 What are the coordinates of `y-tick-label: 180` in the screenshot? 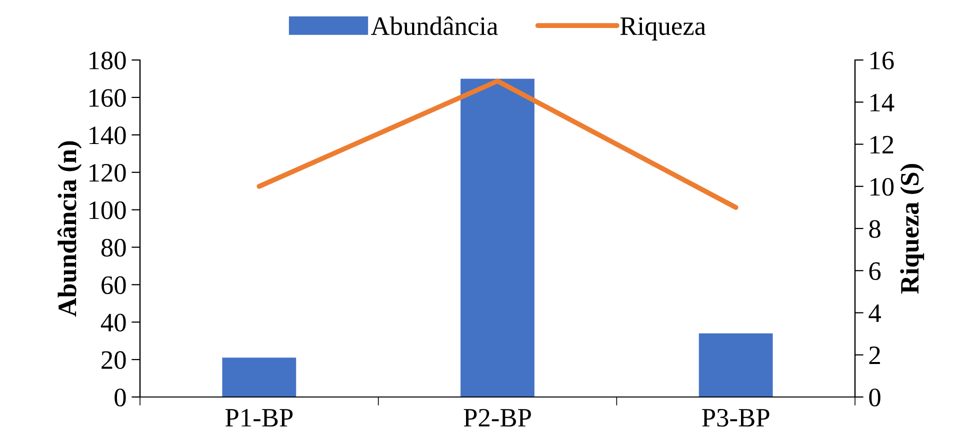 It's located at (108, 61).